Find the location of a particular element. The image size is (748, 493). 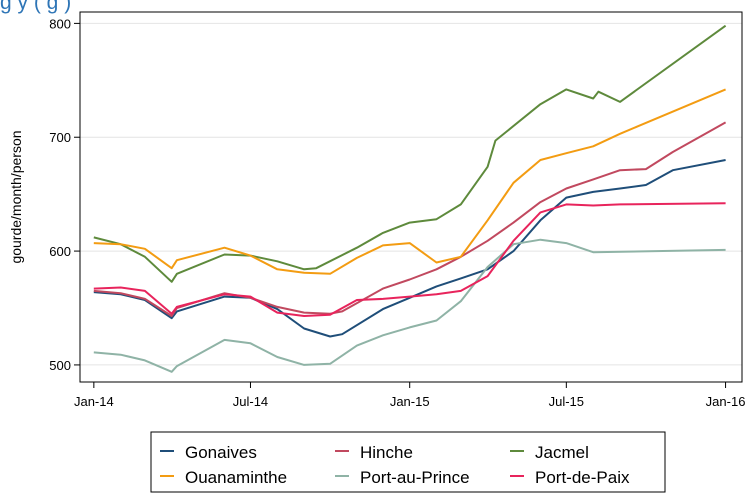

legend-label-hinche: Hinche is located at coordinates (386, 452).